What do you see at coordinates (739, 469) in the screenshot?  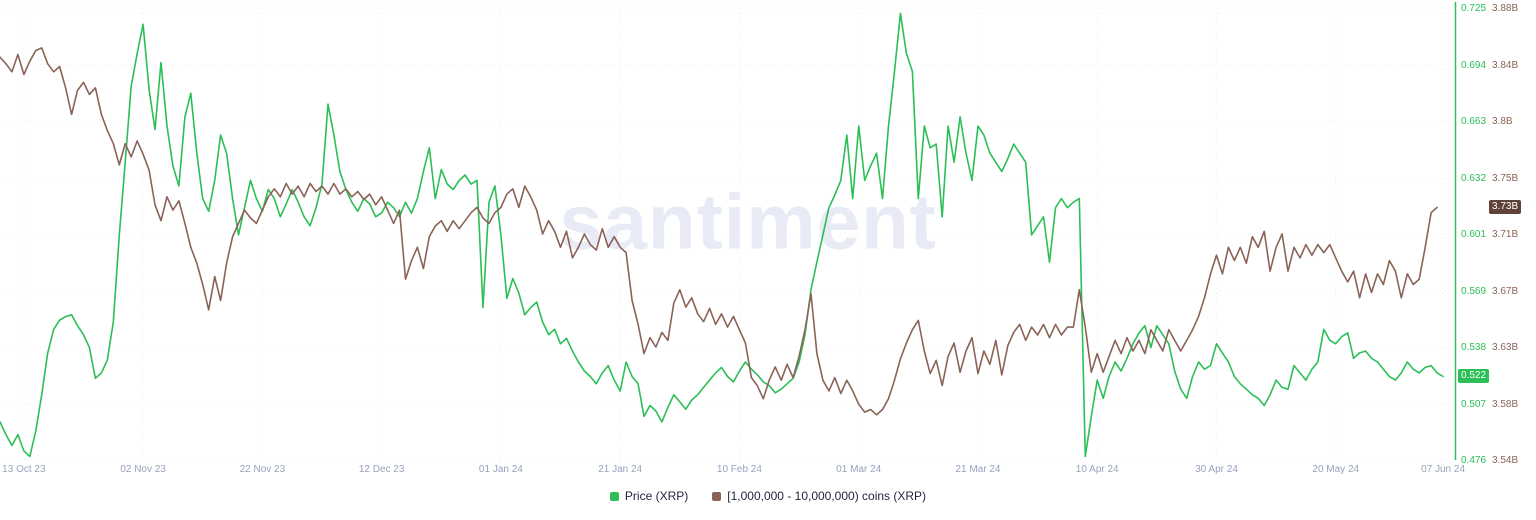 I see `date-tick-label: 10 Feb 24` at bounding box center [739, 469].